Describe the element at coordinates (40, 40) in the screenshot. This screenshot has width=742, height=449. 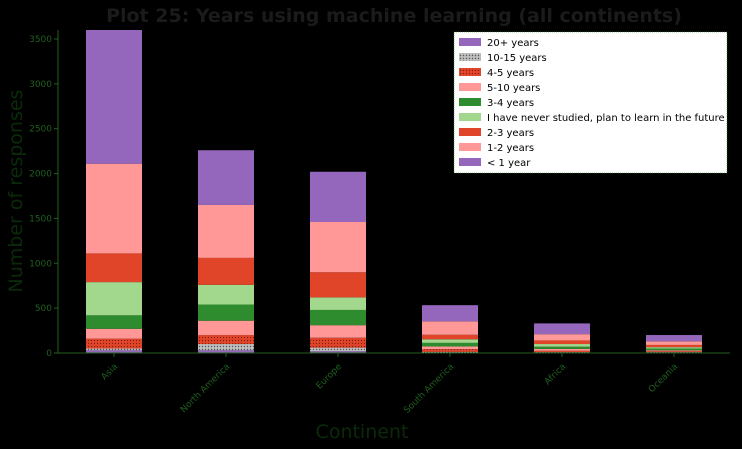
I see `y-tick-label: 3500` at that location.